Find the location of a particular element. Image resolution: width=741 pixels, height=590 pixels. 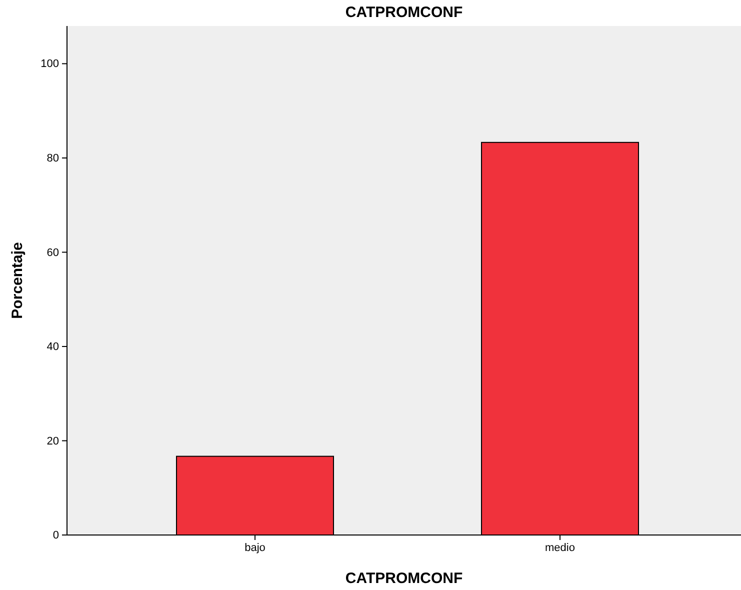

y-tick-label: 60 is located at coordinates (52, 252).